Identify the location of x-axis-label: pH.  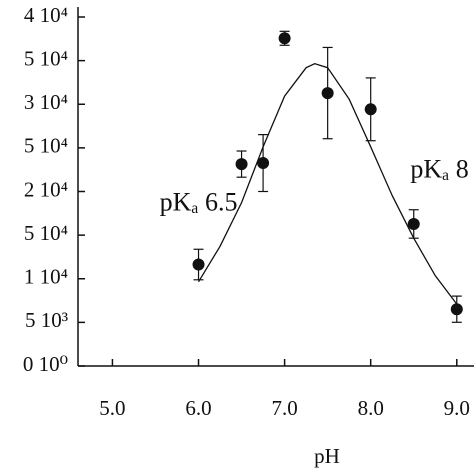
(327, 456).